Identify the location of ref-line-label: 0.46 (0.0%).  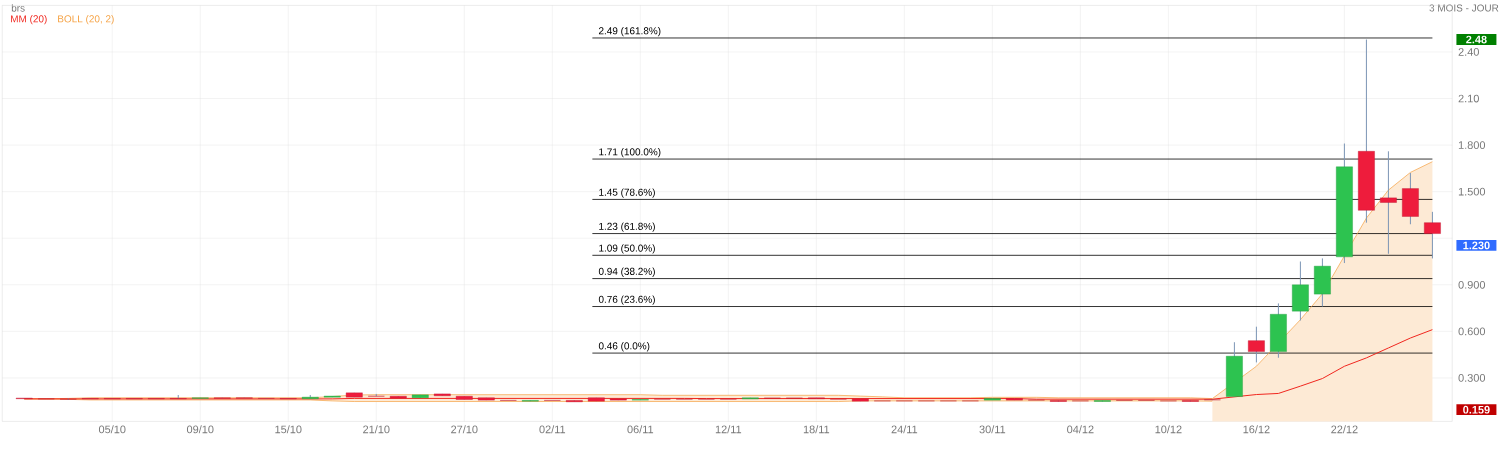
(624, 347).